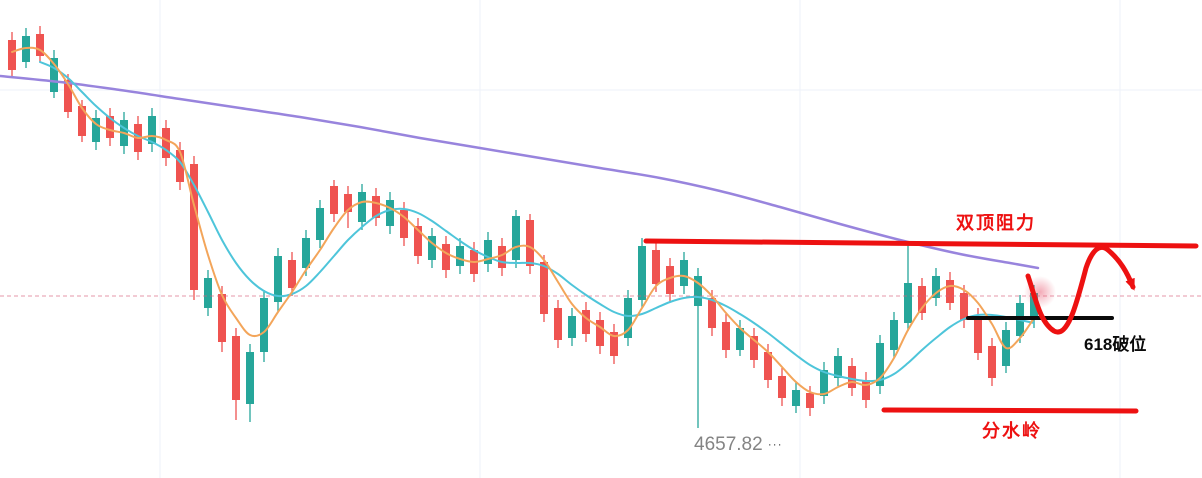  What do you see at coordinates (1012, 431) in the screenshot?
I see `watershed-label: 分水岭` at bounding box center [1012, 431].